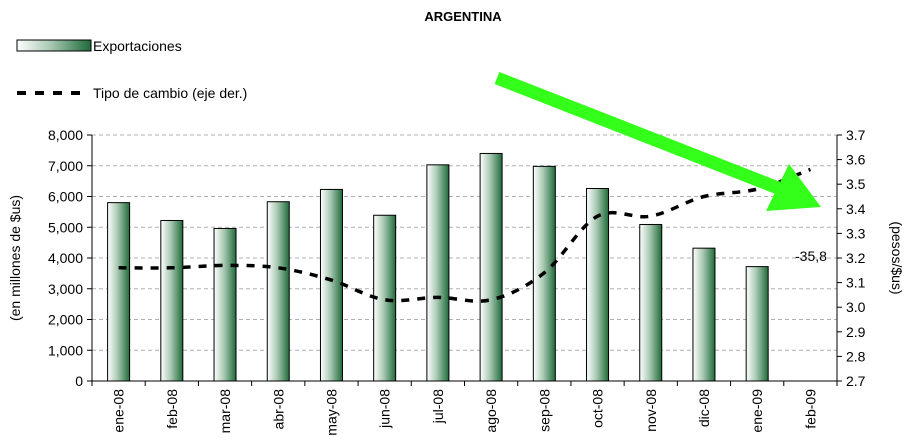 This screenshot has width=907, height=448. Describe the element at coordinates (65, 227) in the screenshot. I see `y-tick-label-left: 5,000` at that location.